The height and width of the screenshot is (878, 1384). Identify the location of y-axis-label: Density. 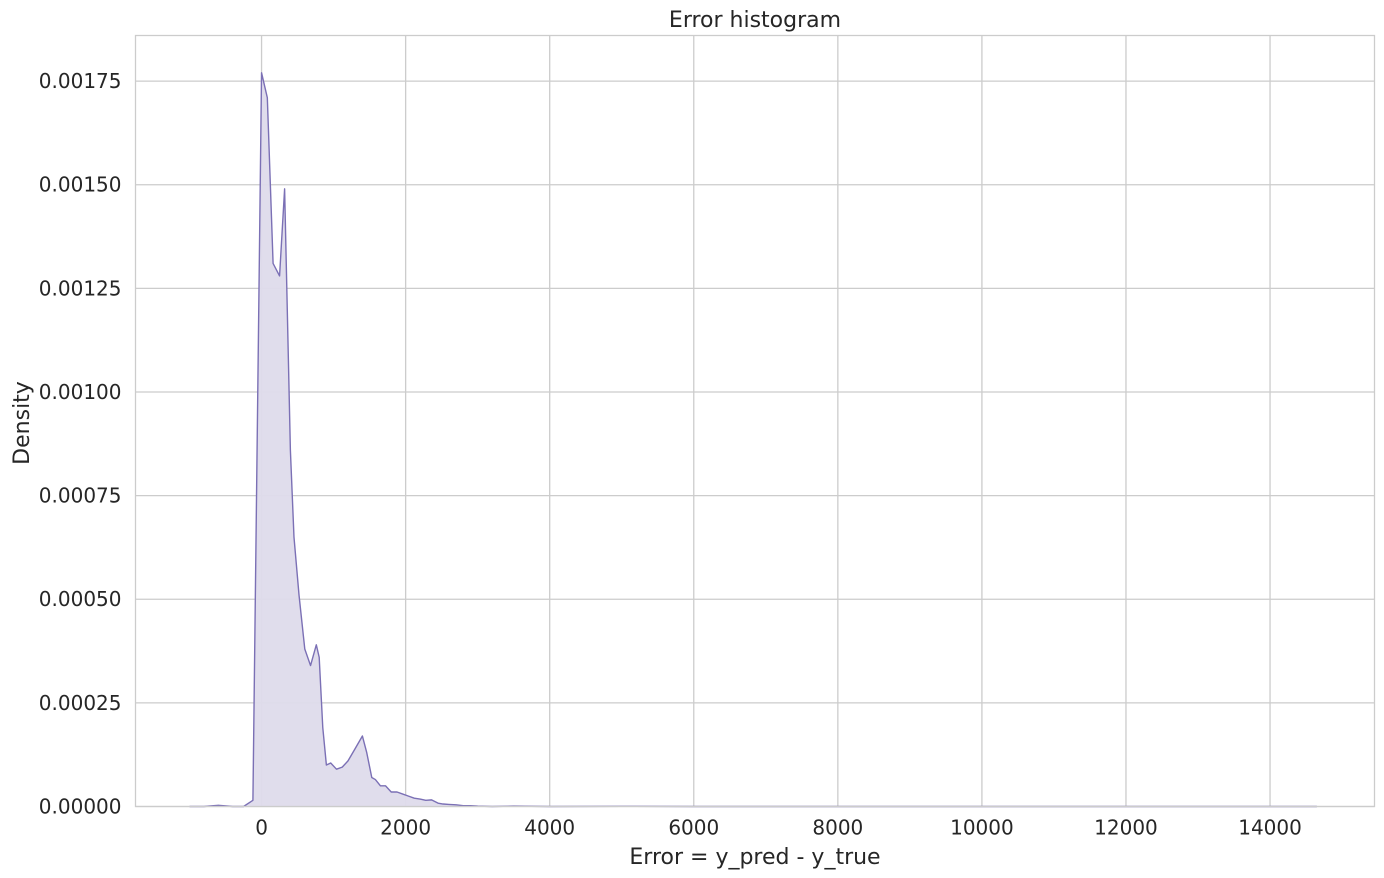
(22, 423).